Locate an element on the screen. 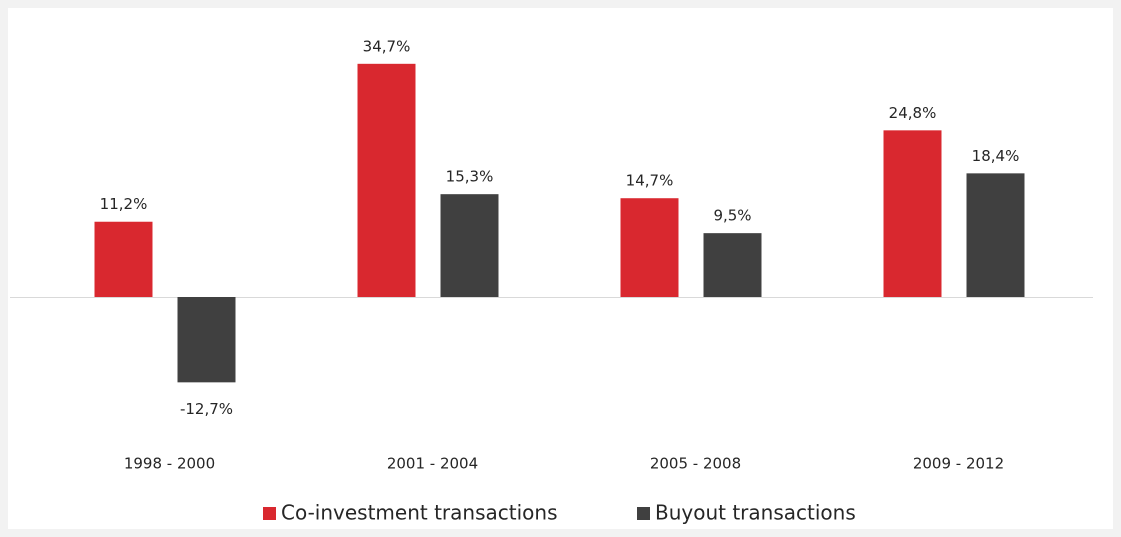 Image resolution: width=1121 pixels, height=537 pixels. data-label: 15,3% is located at coordinates (470, 177).